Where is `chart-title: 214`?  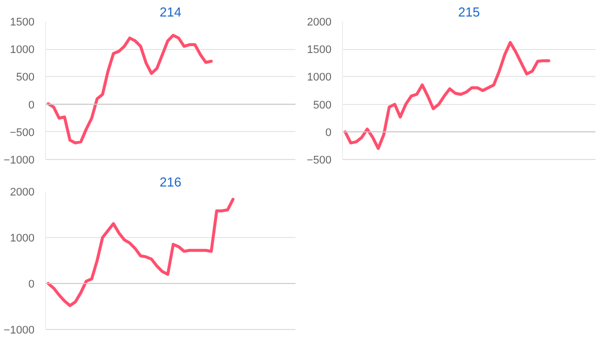
chart-title: 214 is located at coordinates (171, 12).